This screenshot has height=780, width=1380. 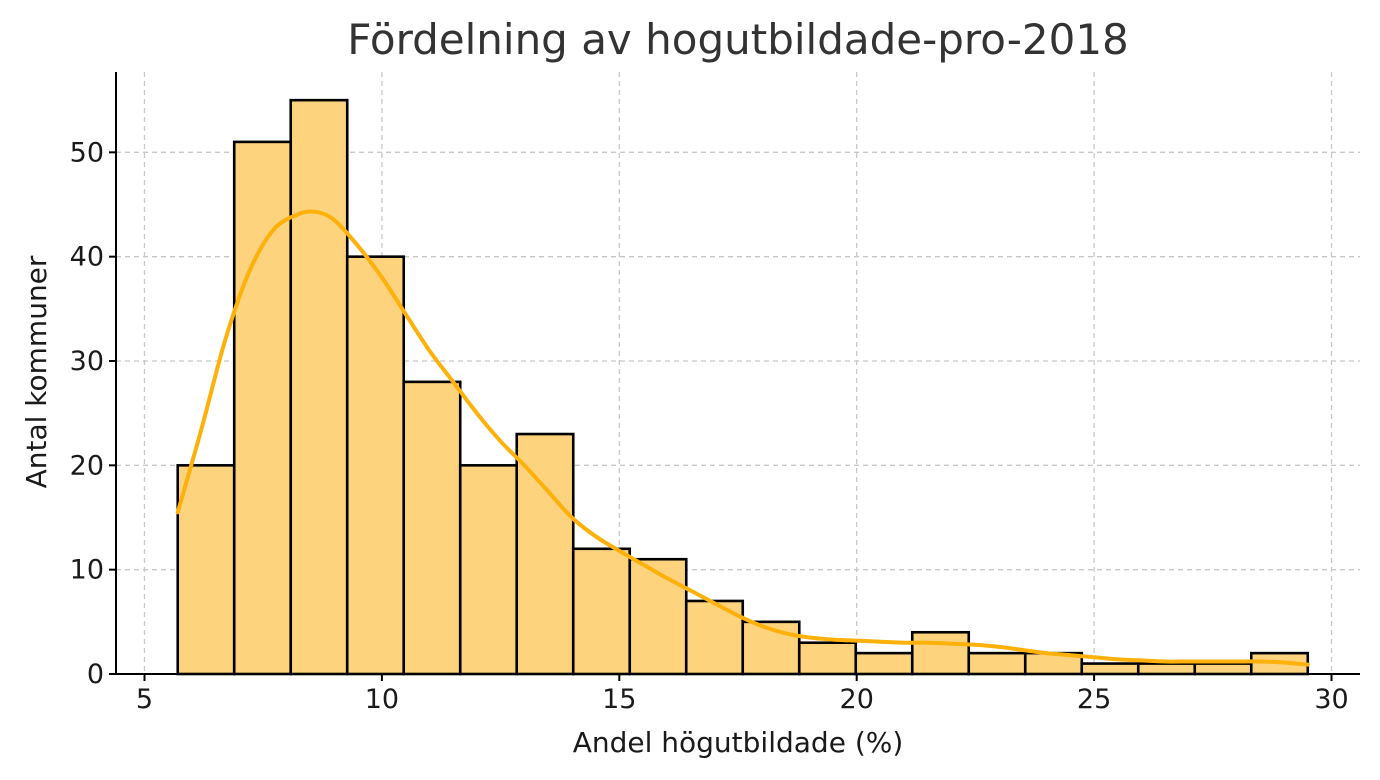 What do you see at coordinates (619, 699) in the screenshot?
I see `x-tick-label: 15` at bounding box center [619, 699].